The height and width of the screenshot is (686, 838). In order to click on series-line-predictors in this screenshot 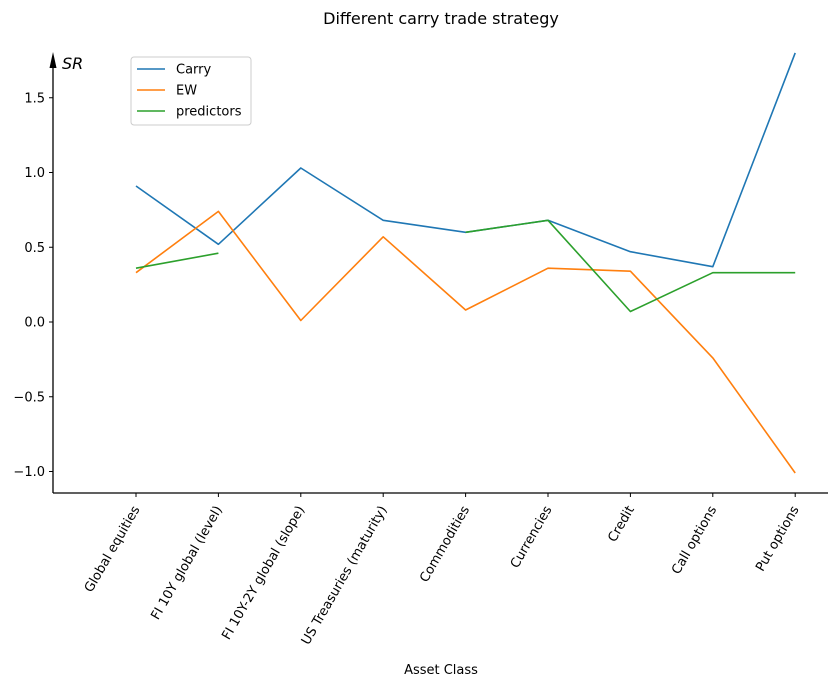, I will do `click(465, 266)`.